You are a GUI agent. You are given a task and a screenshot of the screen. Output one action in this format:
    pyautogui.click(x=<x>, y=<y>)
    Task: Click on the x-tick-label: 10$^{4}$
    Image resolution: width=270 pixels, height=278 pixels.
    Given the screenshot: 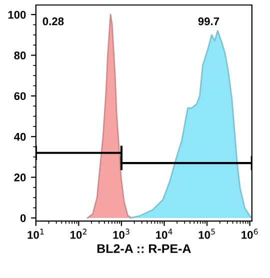 What is the action you would take?
    pyautogui.click(x=164, y=233)
    